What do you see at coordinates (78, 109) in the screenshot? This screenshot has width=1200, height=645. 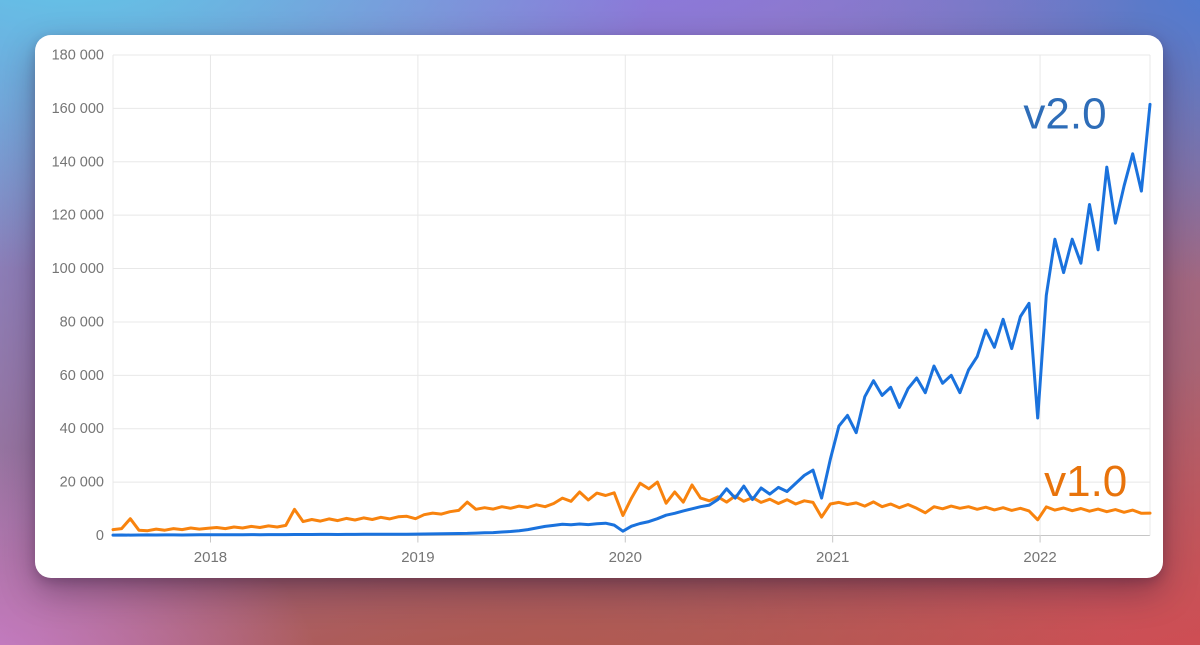 I see `y-axis-label: 160 000` at bounding box center [78, 109].